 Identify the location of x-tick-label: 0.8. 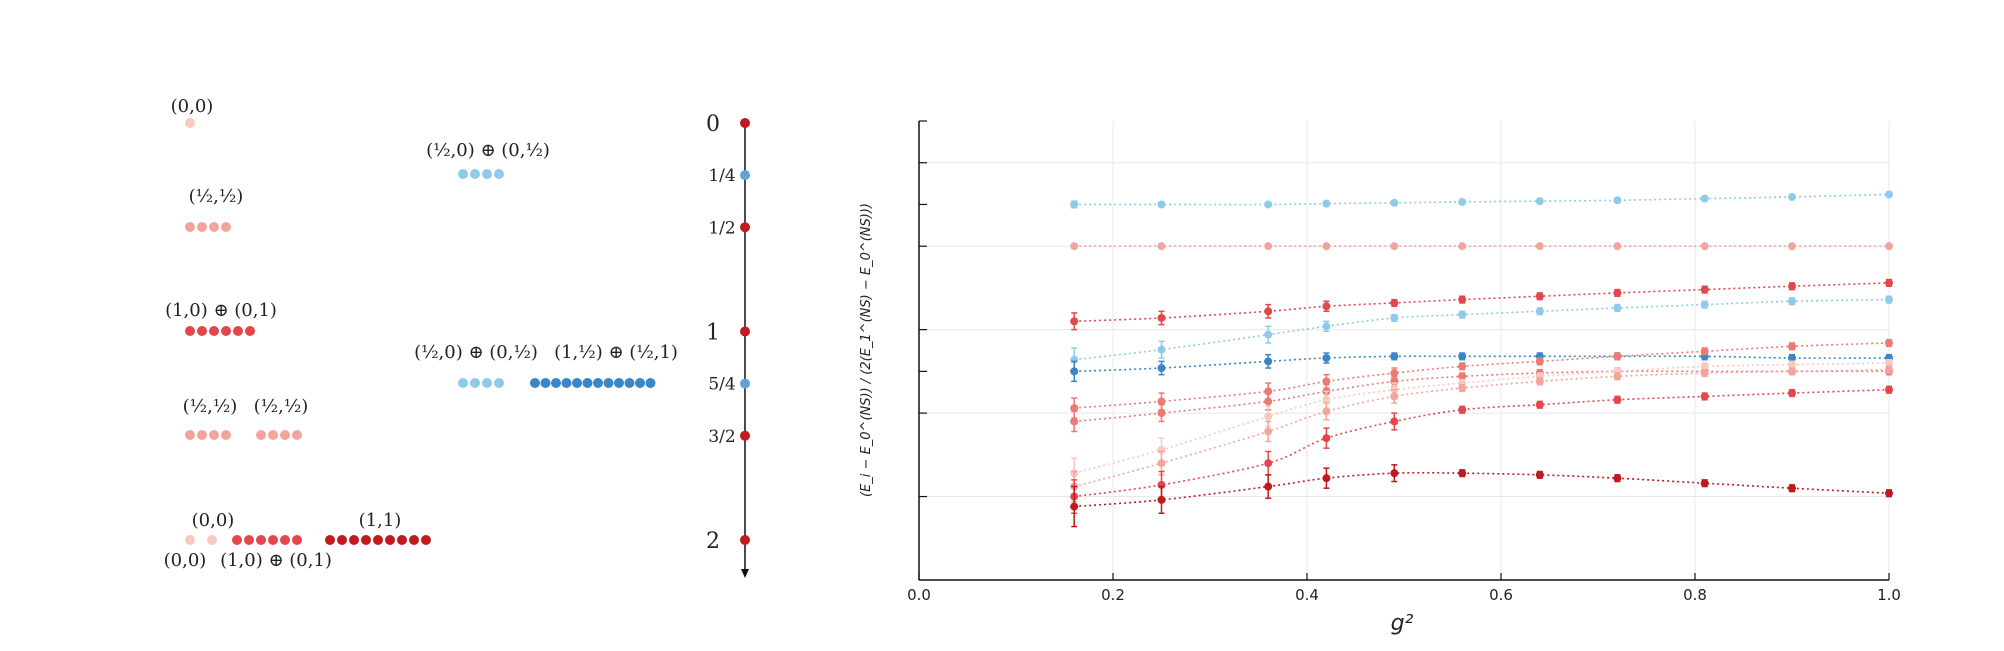
(1695, 595).